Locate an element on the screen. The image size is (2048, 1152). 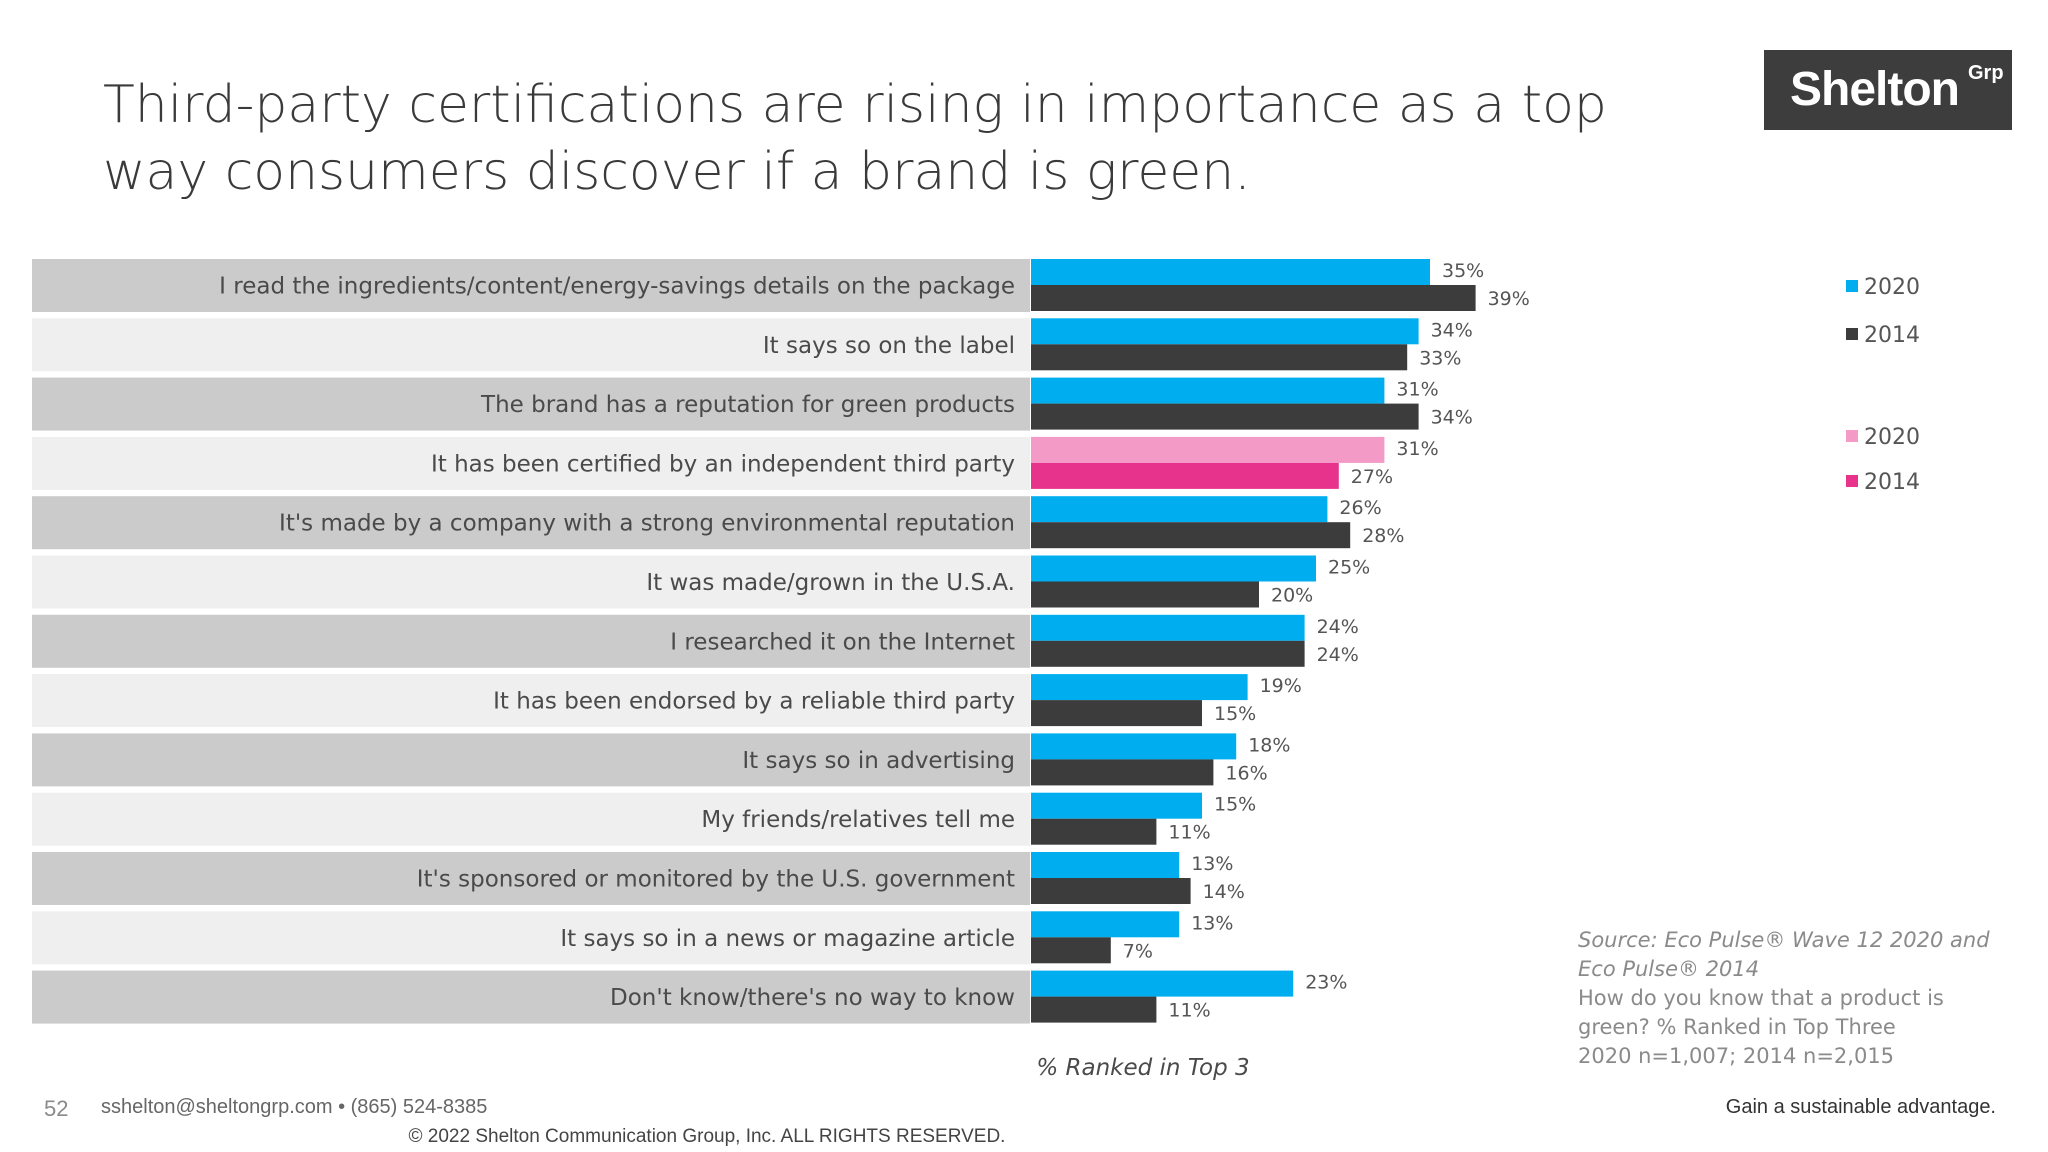
source-line-2: Eco Pulse® 2014 is located at coordinates (1669, 969).